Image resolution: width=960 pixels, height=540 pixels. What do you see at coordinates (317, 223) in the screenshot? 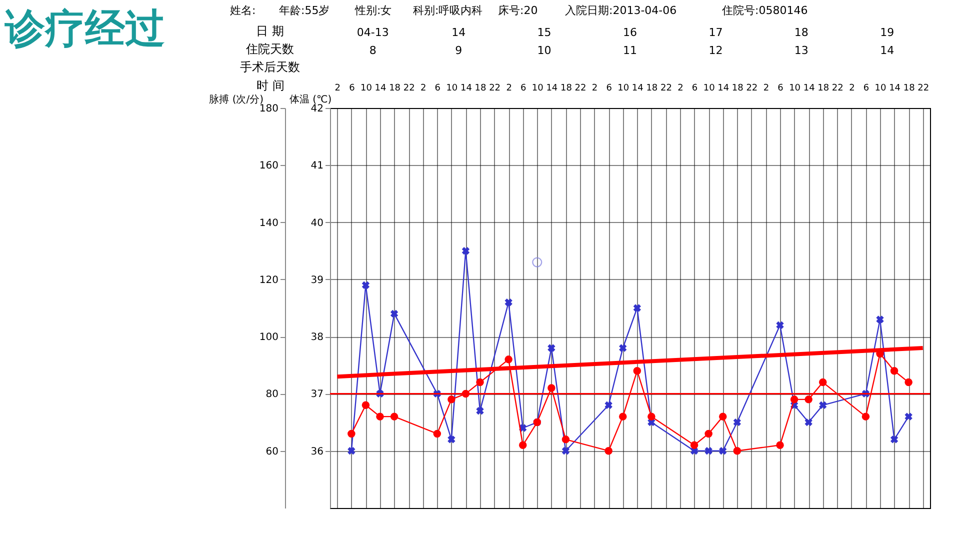
I see `y2-tick-label: 40` at bounding box center [317, 223].